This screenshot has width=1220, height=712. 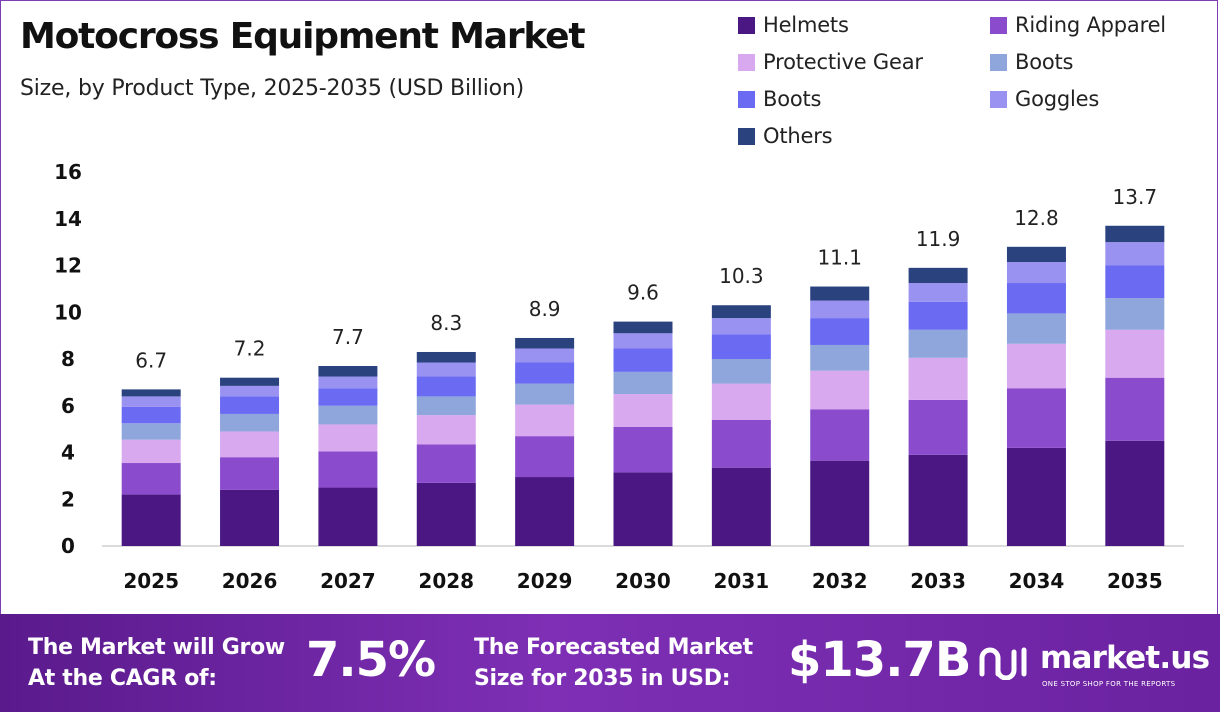 I want to click on legend-item: Goggles, so click(x=1099, y=99).